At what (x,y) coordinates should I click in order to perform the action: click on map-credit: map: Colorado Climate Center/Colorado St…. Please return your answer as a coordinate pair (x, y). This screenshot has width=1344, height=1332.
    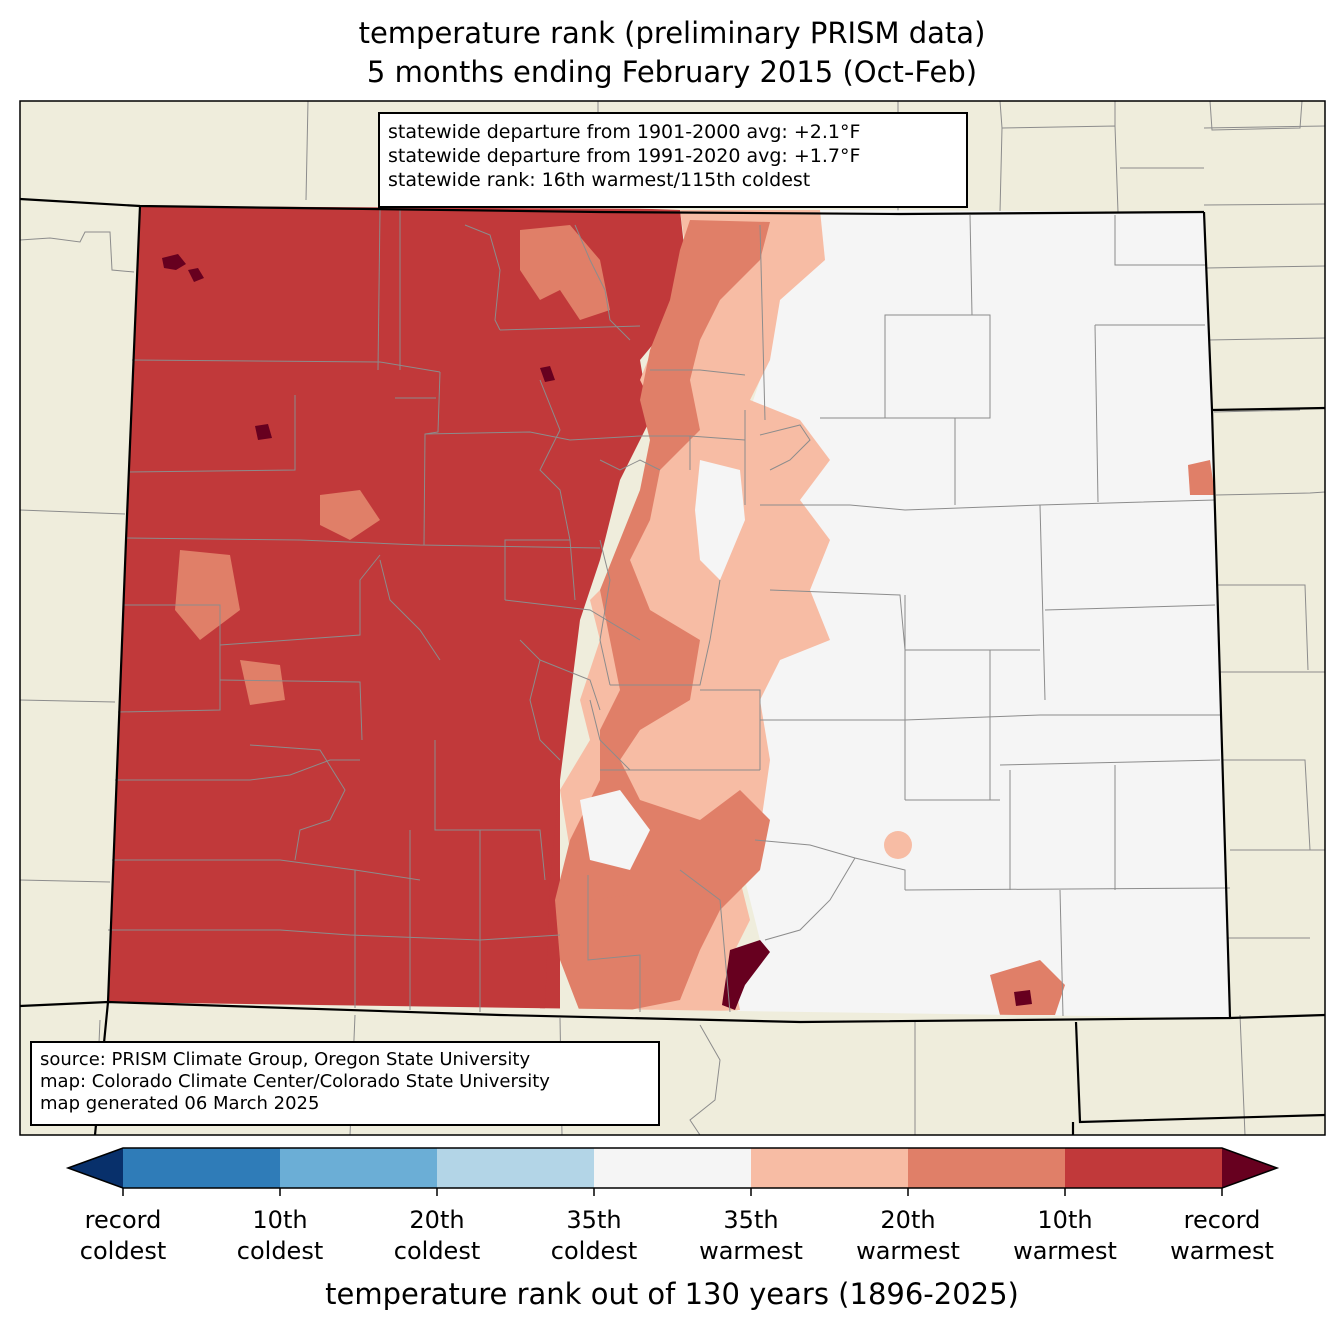
    Looking at the image, I should click on (295, 1081).